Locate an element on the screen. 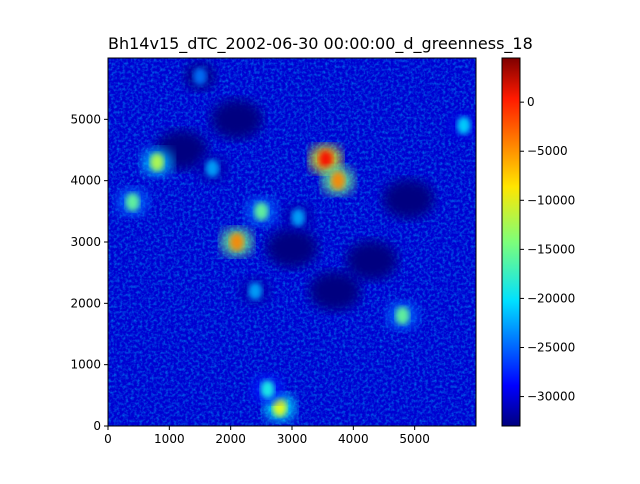  y-tick-label-3: 3000 is located at coordinates (85, 242).